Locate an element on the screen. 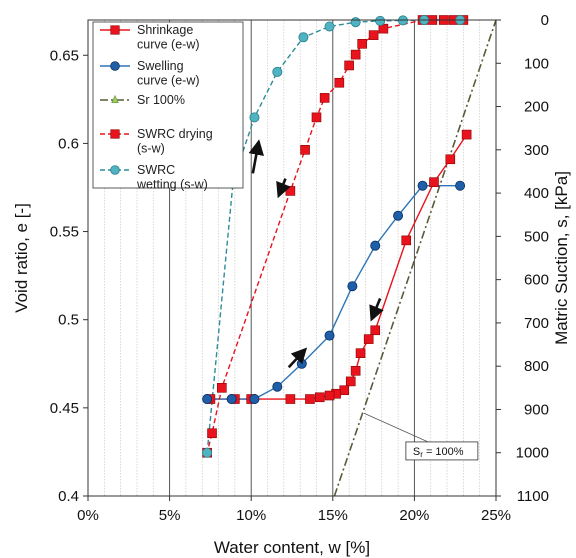  sr-annotation: Sr = 100% is located at coordinates (421, 436).